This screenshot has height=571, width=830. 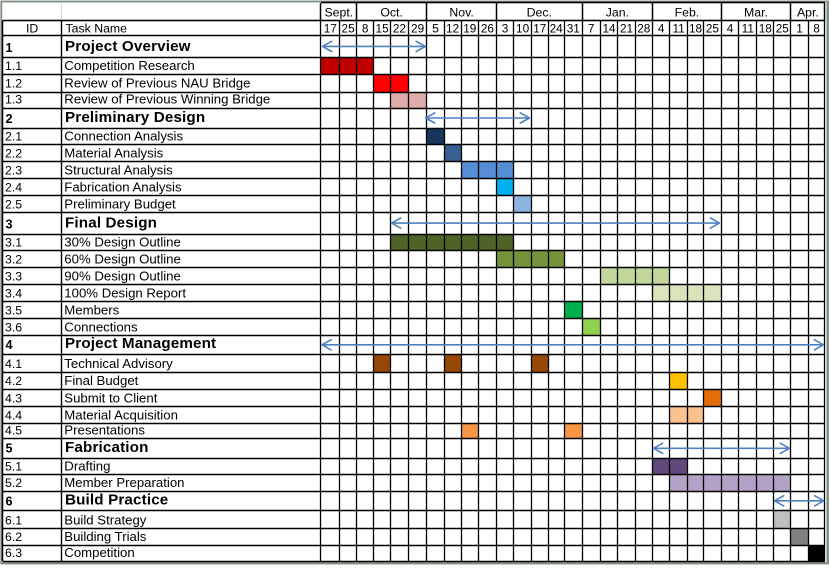 I want to click on svg-text: Final Budget, so click(x=101, y=380).